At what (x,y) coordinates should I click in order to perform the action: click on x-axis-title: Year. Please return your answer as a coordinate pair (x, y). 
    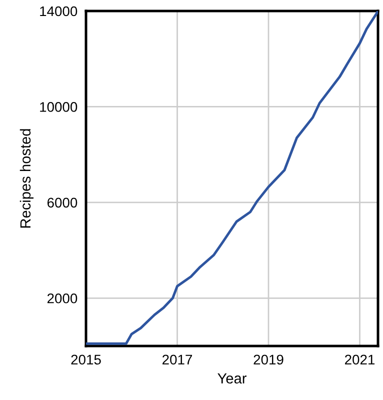
    Looking at the image, I should click on (232, 378).